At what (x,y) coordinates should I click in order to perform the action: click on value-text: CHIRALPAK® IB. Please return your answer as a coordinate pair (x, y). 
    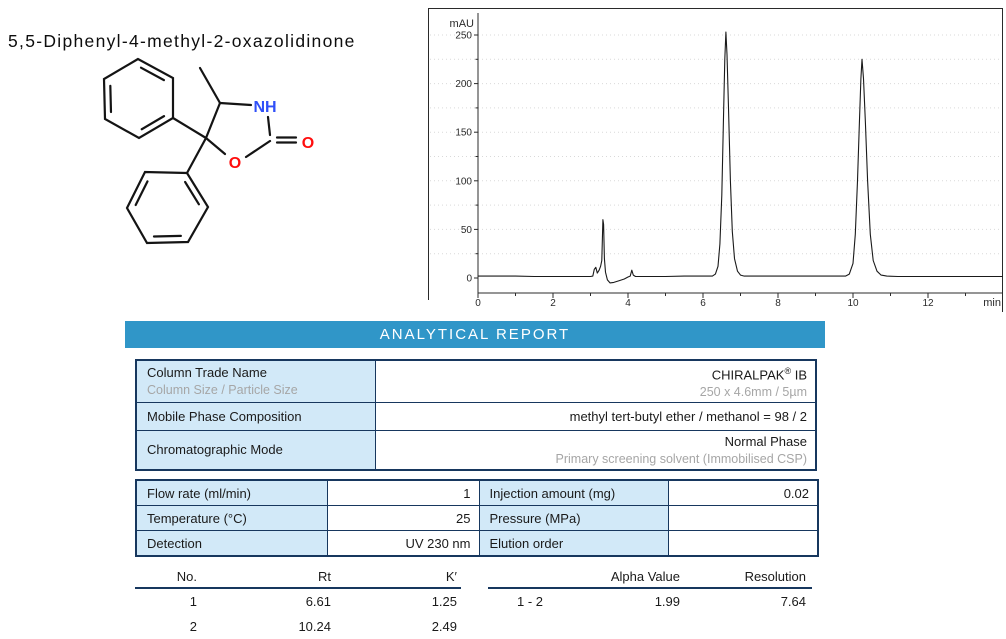
    Looking at the image, I should click on (595, 373).